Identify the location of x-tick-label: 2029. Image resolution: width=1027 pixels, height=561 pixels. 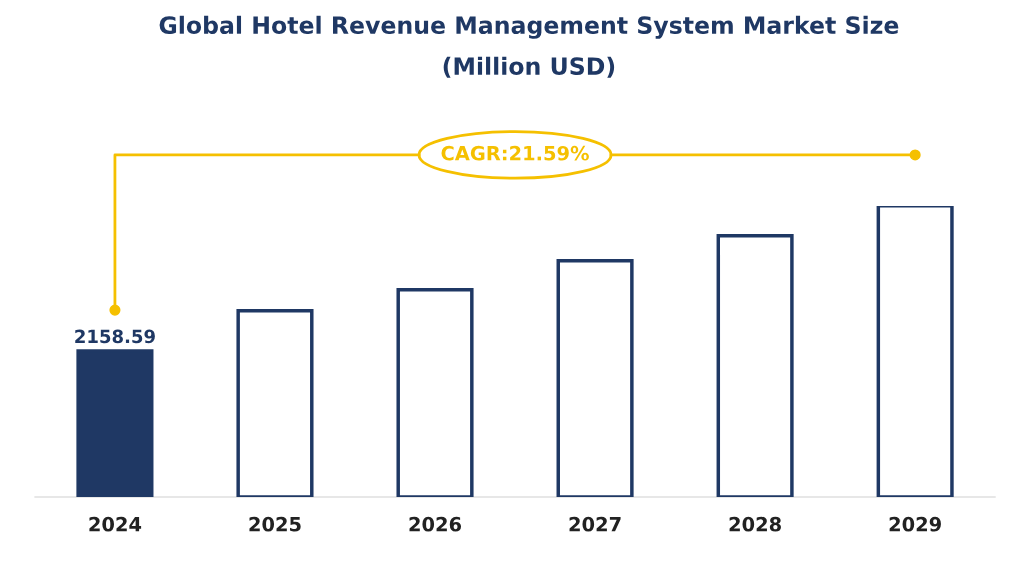
(915, 524).